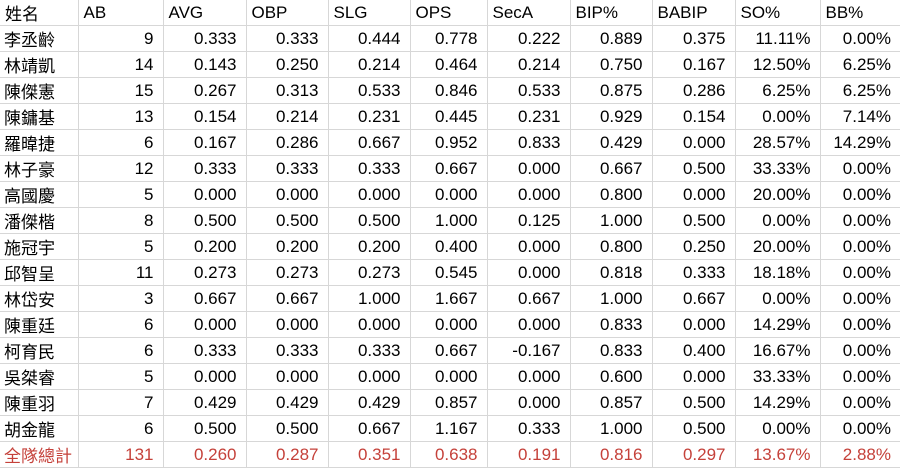 This screenshot has width=900, height=469. Describe the element at coordinates (611, 298) in the screenshot. I see `cell-bip-pct: 1.000` at that location.